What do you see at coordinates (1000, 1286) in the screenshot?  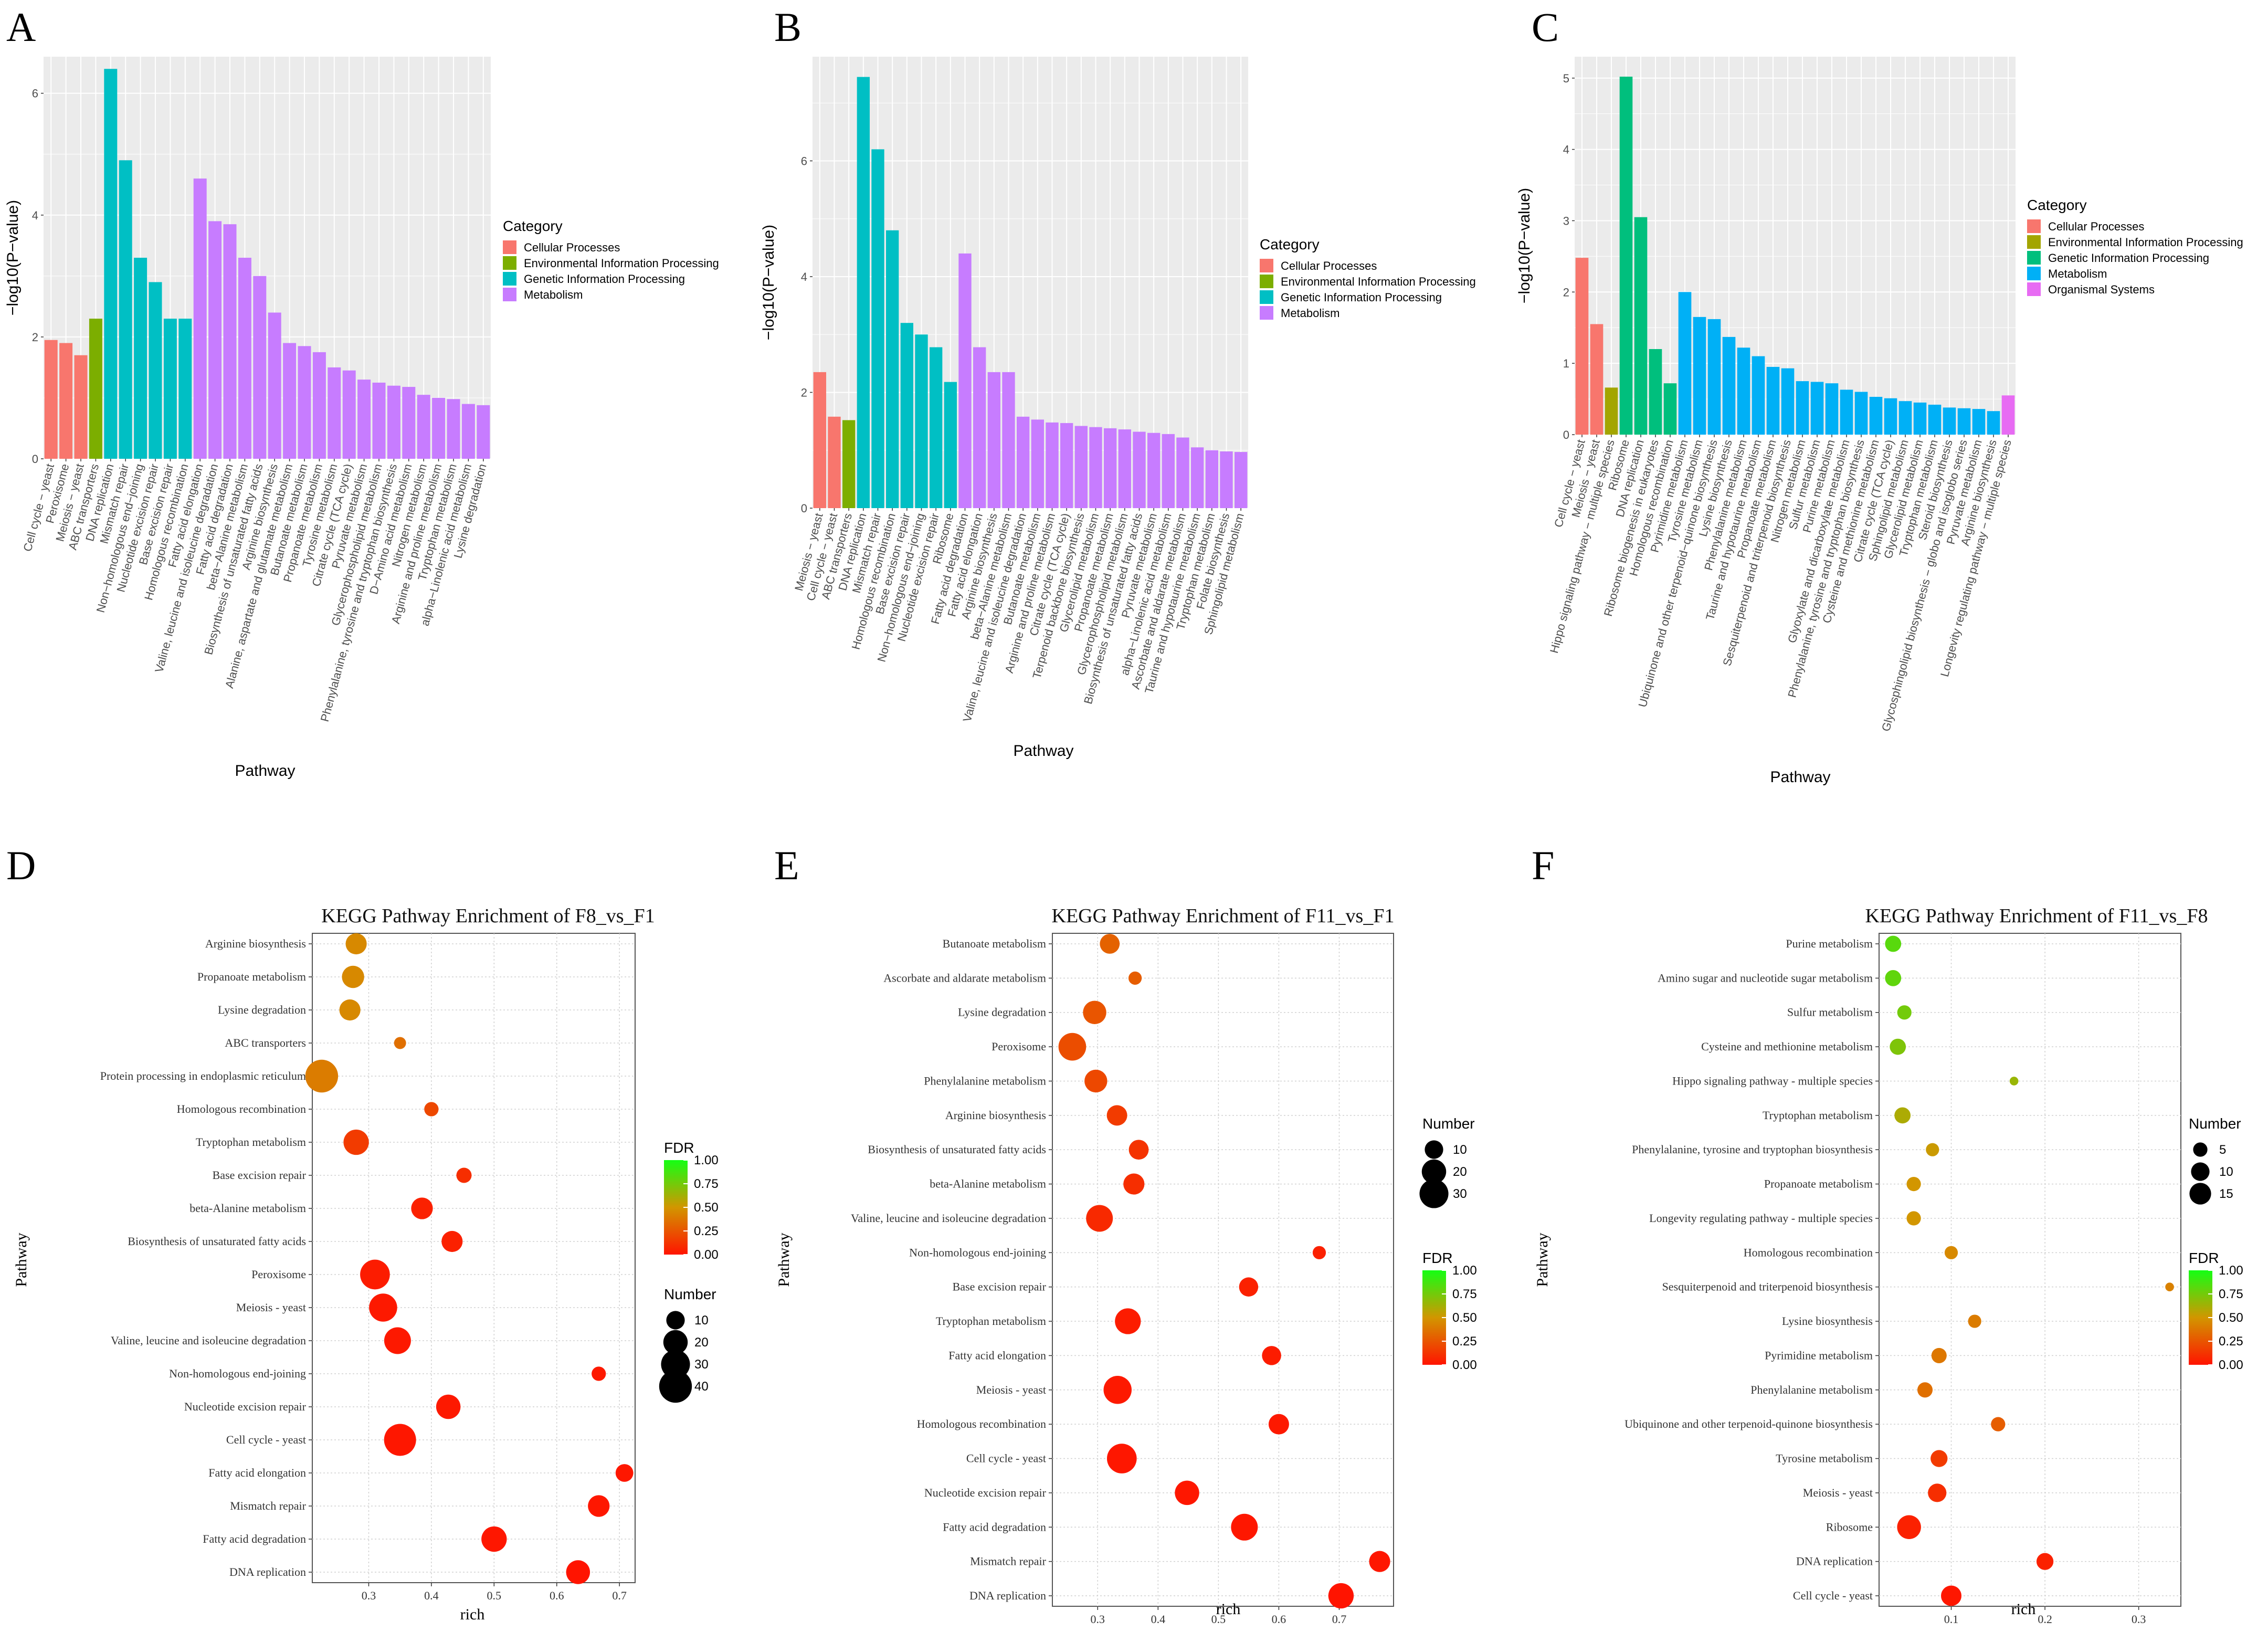 I see `pathway-label-e: Base excision repair` at bounding box center [1000, 1286].